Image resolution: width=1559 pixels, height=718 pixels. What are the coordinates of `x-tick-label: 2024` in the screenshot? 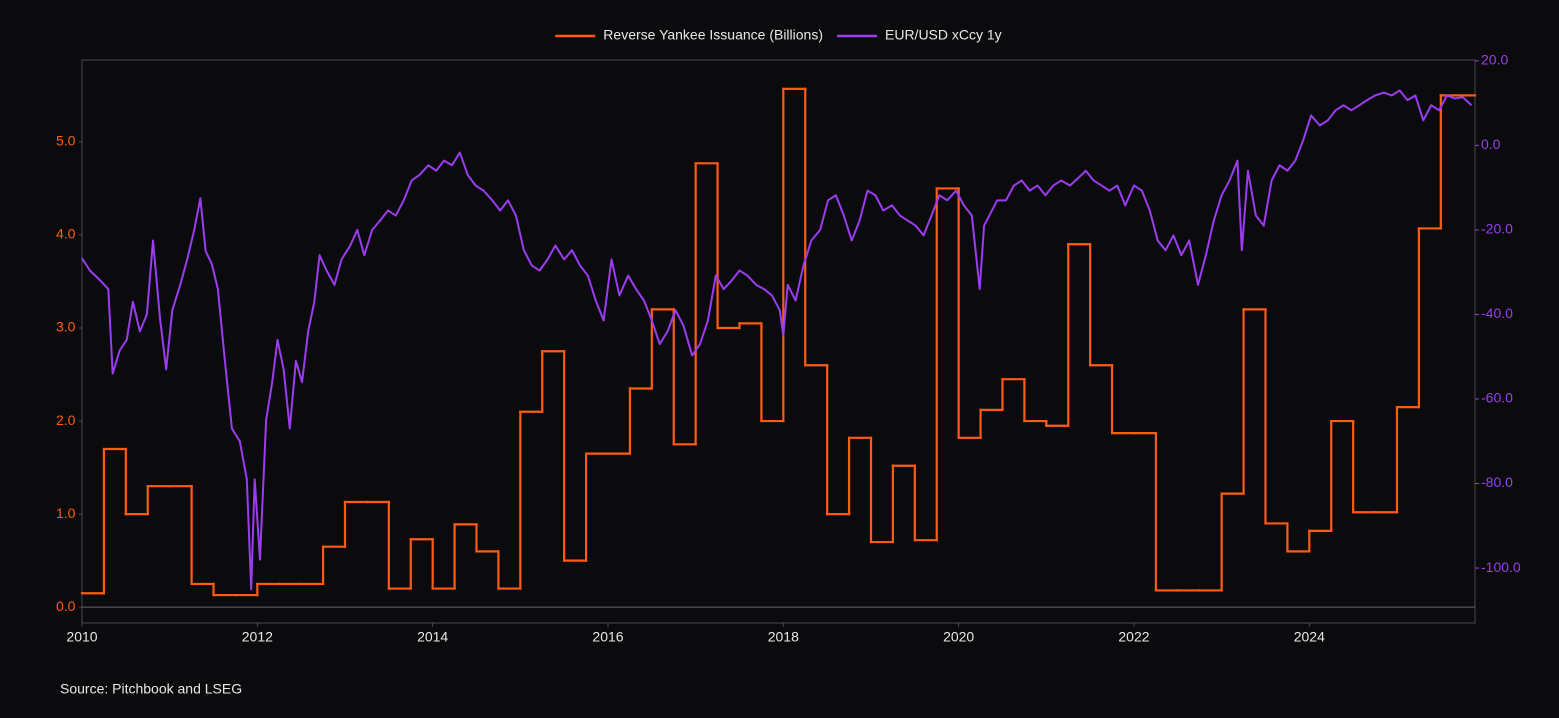 It's located at (1309, 637).